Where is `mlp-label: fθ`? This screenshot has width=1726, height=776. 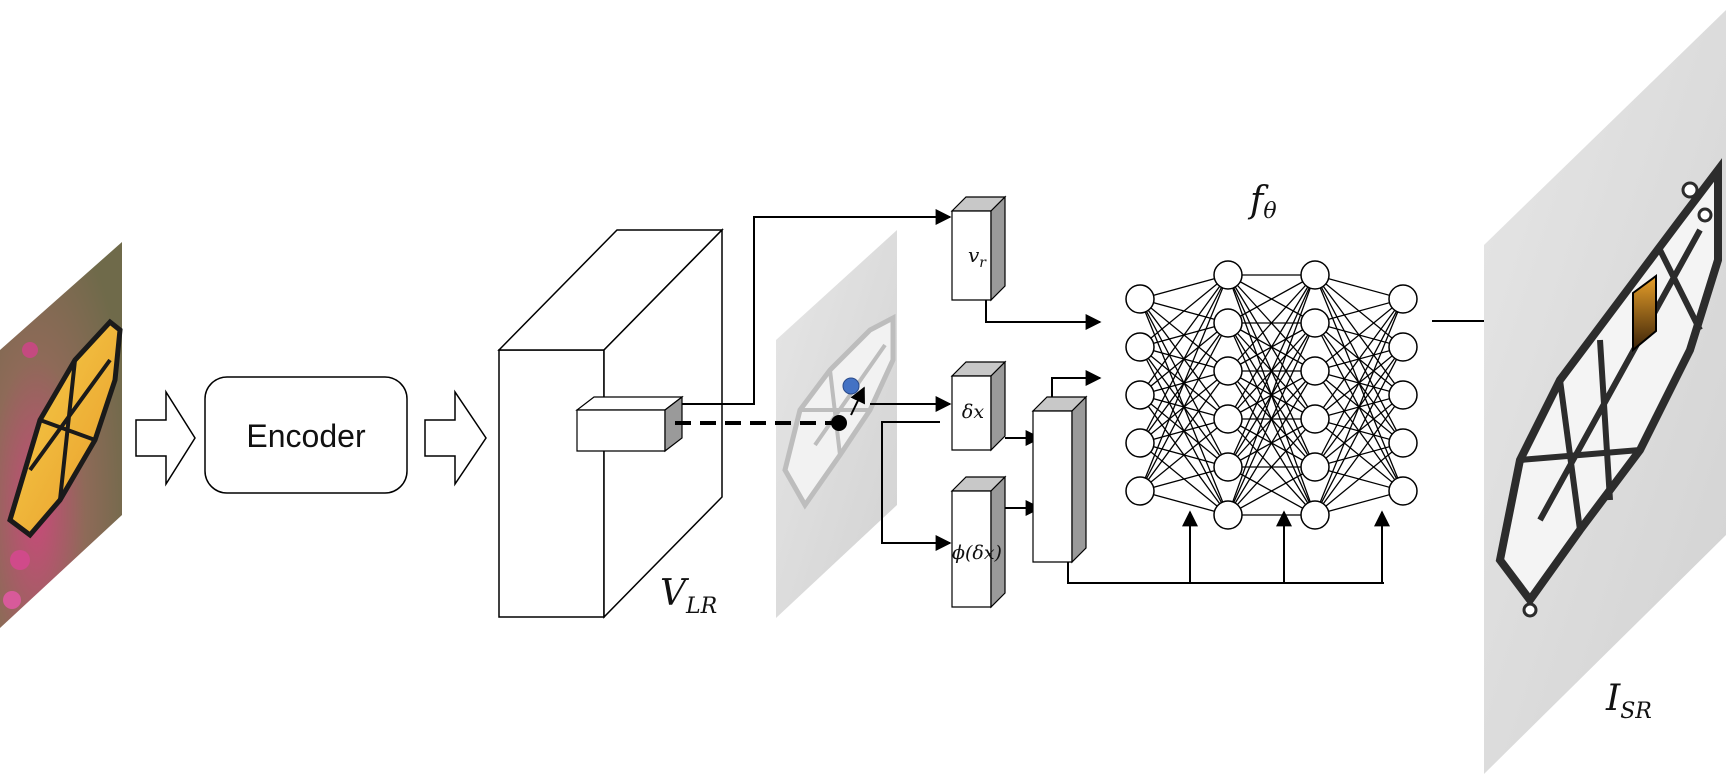 mlp-label: fθ is located at coordinates (1262, 202).